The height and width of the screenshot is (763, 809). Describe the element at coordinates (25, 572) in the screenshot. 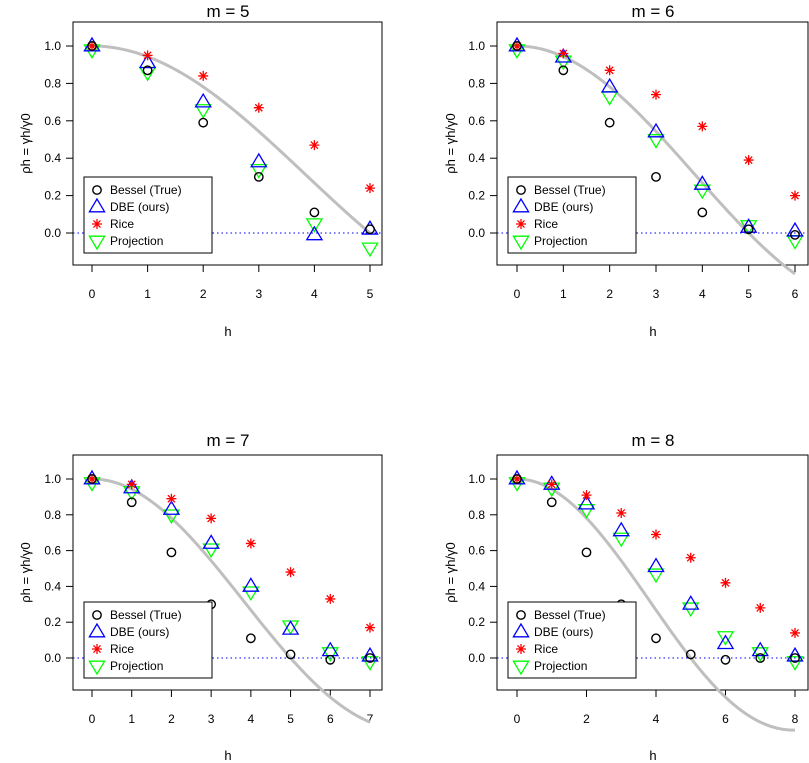

I see `y-axis-label: ρh = γh/γ0` at that location.